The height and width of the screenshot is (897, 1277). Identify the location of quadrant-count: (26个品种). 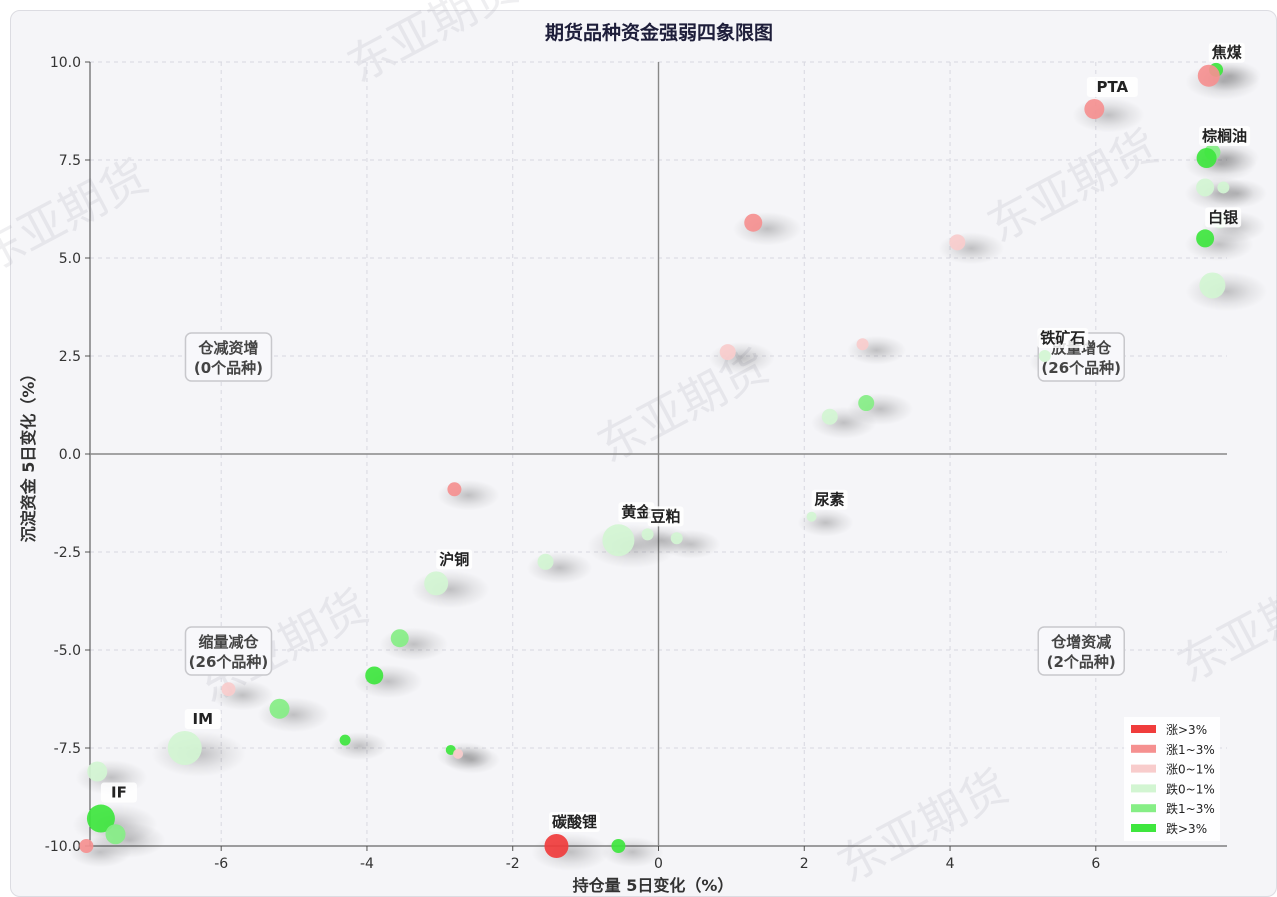
(1081, 368).